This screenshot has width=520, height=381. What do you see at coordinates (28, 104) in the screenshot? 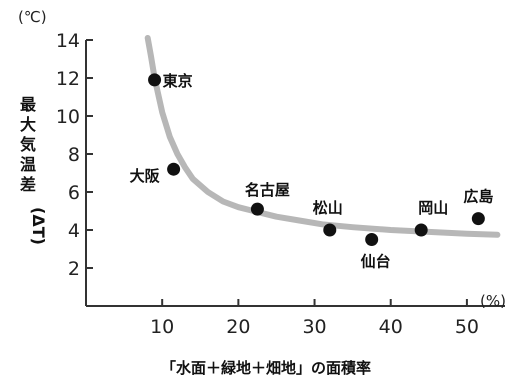
I see `y-label-char: 最` at bounding box center [28, 104].